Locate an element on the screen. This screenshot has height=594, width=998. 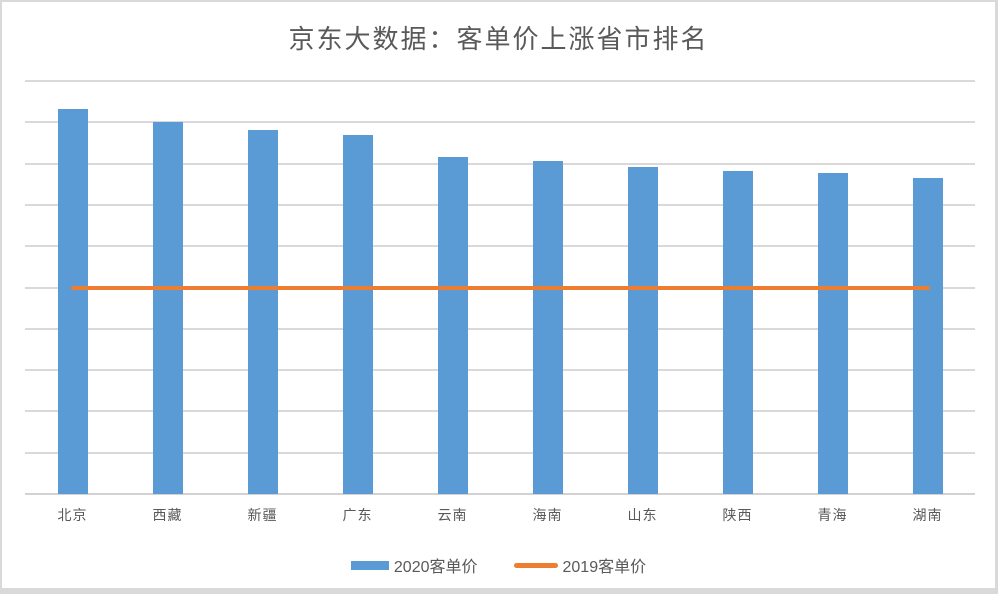
category-label-西藏: 西藏 is located at coordinates (167, 515).